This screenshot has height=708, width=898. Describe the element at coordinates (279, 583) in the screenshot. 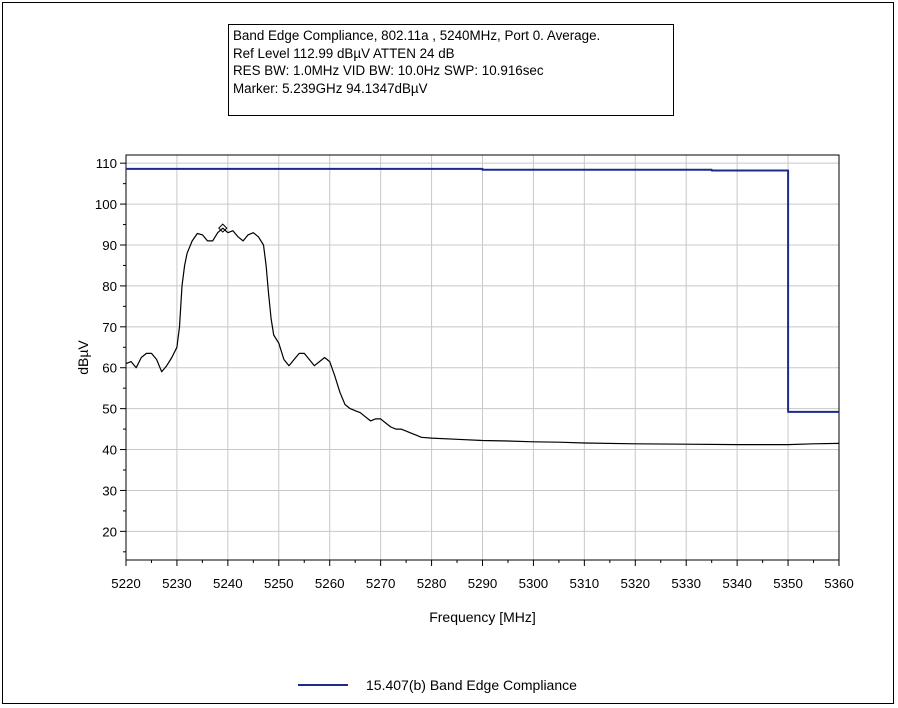

I see `x-tick-label: 5250` at that location.